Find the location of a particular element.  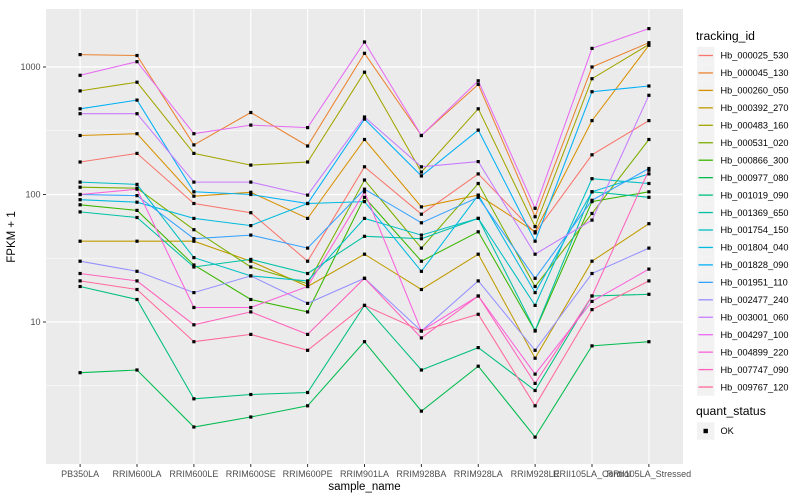

legend-entry-label: Hb_000977_080 is located at coordinates (755, 178).